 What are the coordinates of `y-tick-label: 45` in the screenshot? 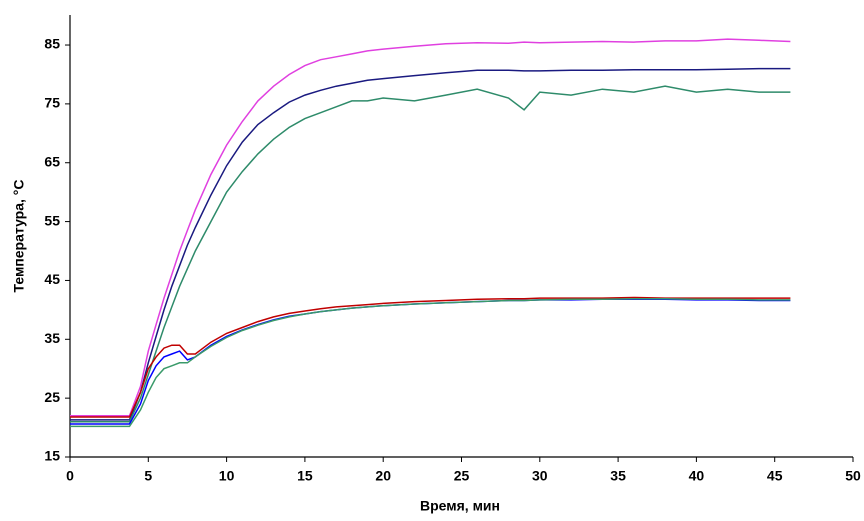 It's located at (52, 279).